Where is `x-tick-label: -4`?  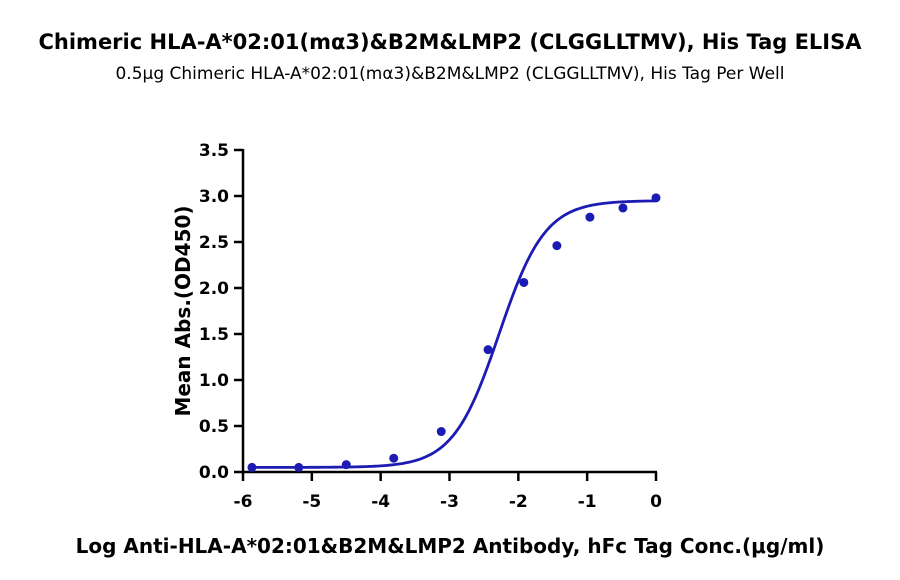 x-tick-label: -4 is located at coordinates (380, 502).